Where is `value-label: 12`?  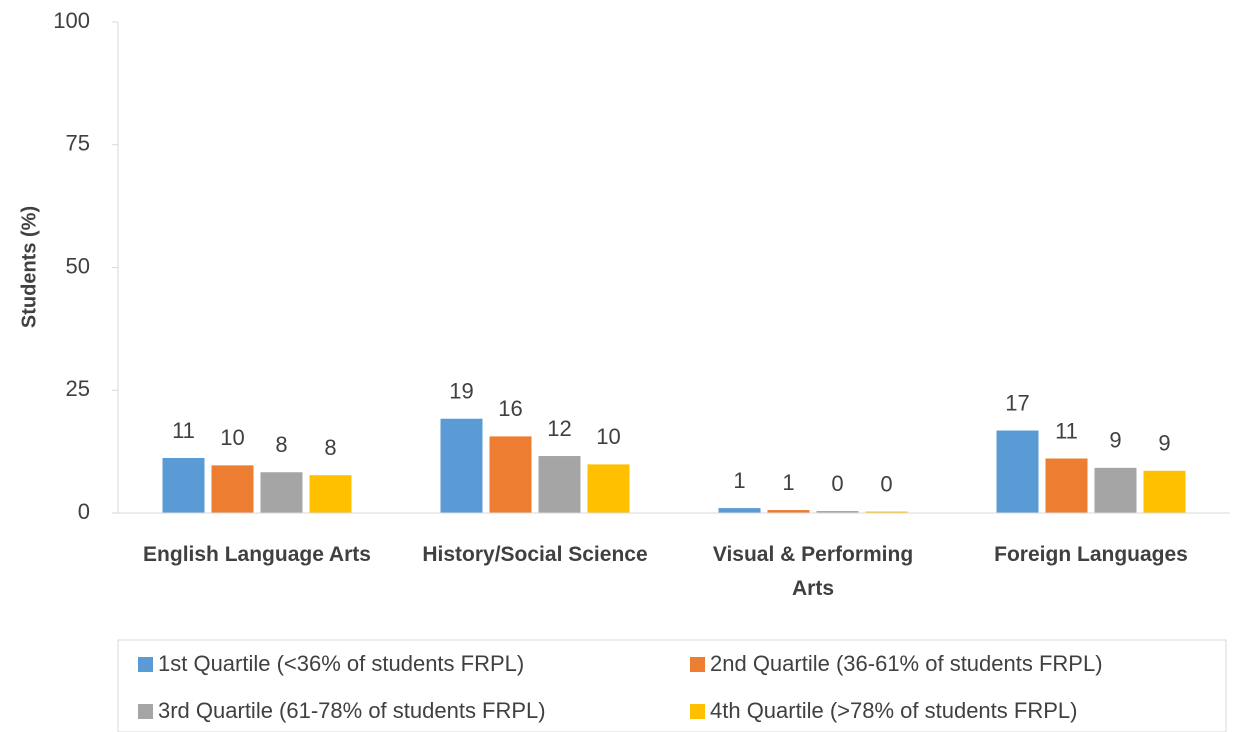 value-label: 12 is located at coordinates (559, 428).